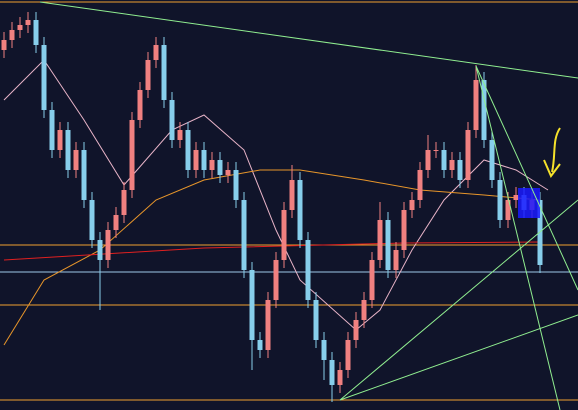 Image resolution: width=578 pixels, height=410 pixels. What do you see at coordinates (272, 251) in the screenshot?
I see `moving-average` at bounding box center [272, 251].